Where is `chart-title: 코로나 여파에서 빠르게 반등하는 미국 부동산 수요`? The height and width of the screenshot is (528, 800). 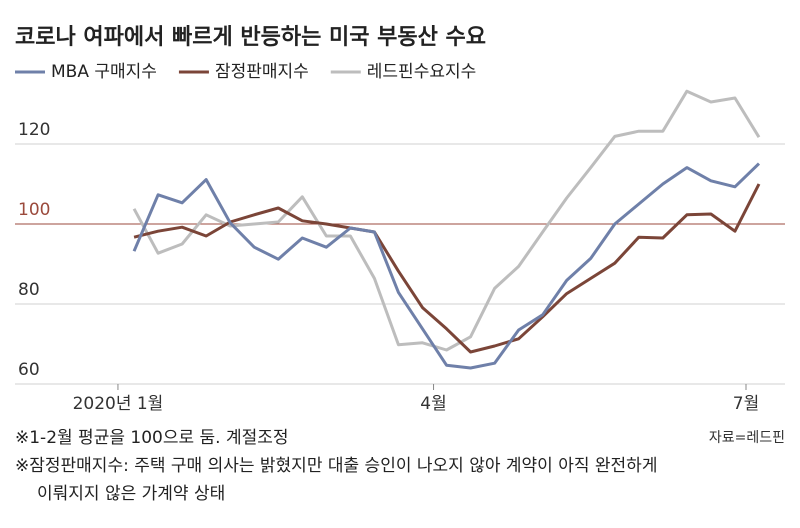 chart-title: 코로나 여파에서 빠르게 반등하는 미국 부동산 수요 is located at coordinates (250, 37).